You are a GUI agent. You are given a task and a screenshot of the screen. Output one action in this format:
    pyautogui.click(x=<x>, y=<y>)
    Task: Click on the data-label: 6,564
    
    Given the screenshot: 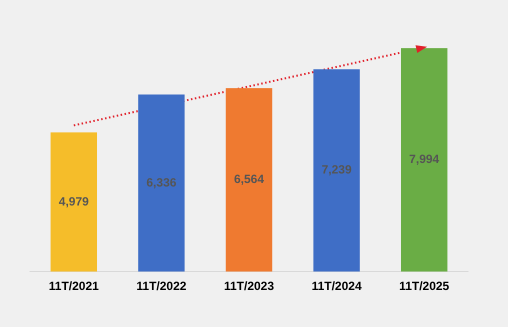 What is the action you would take?
    pyautogui.click(x=249, y=179)
    